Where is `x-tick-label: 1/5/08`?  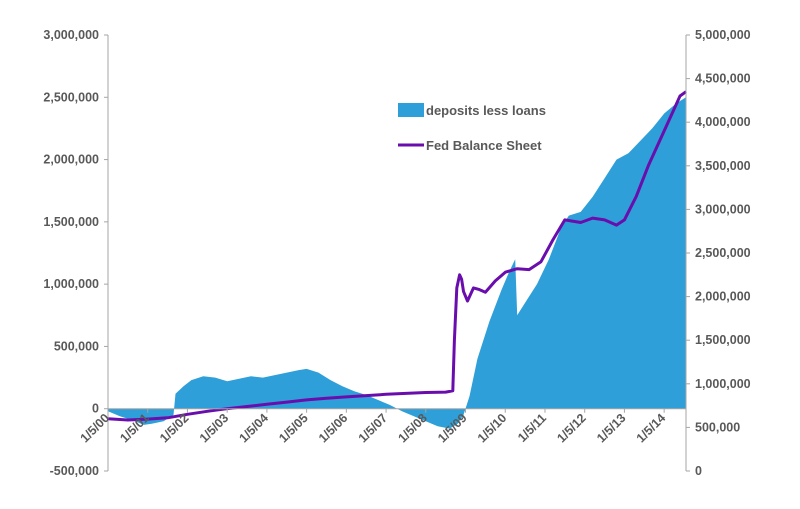 x-tick-label: 1/5/08 is located at coordinates (412, 428).